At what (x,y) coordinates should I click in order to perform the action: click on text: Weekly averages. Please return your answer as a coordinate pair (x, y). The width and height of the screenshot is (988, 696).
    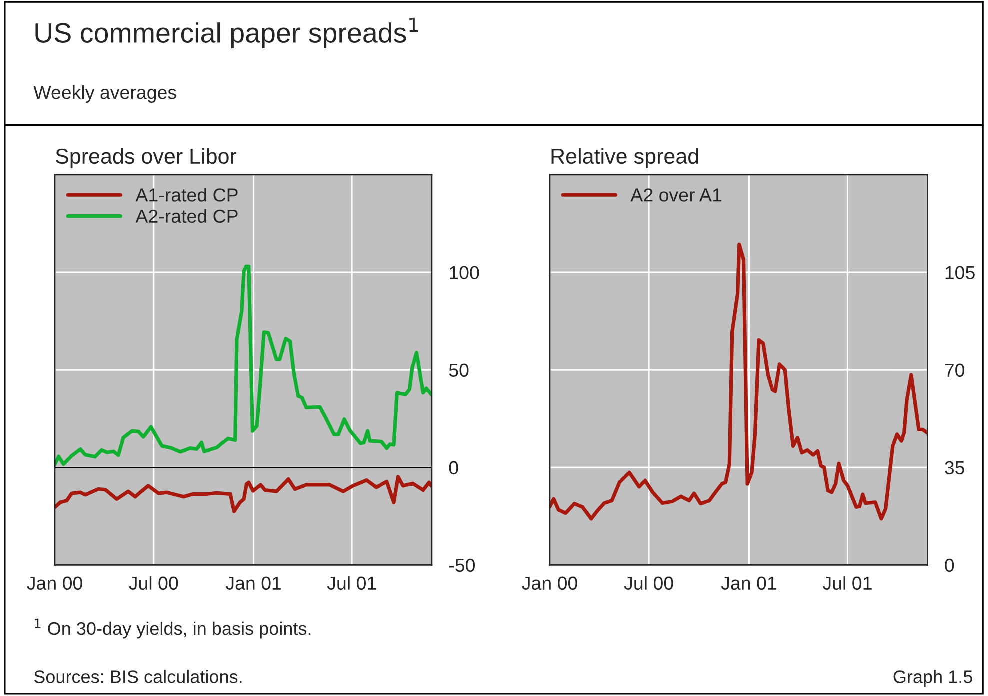
    Looking at the image, I should click on (105, 95).